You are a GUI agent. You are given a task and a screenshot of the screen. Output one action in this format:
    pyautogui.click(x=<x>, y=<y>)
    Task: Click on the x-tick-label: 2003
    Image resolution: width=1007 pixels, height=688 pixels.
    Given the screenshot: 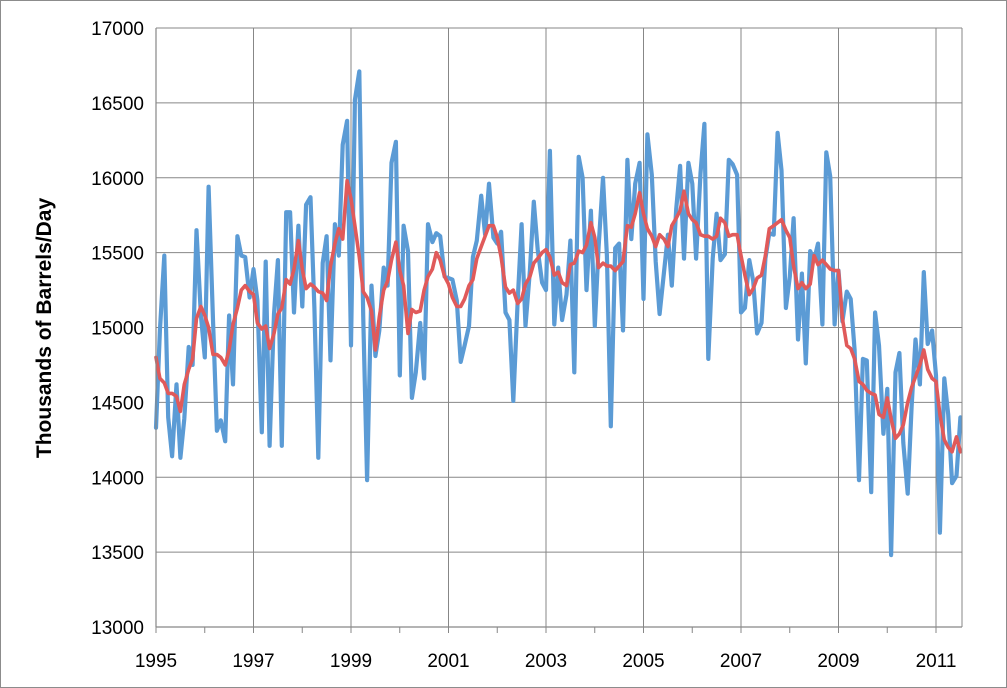 What is the action you would take?
    pyautogui.click(x=546, y=661)
    